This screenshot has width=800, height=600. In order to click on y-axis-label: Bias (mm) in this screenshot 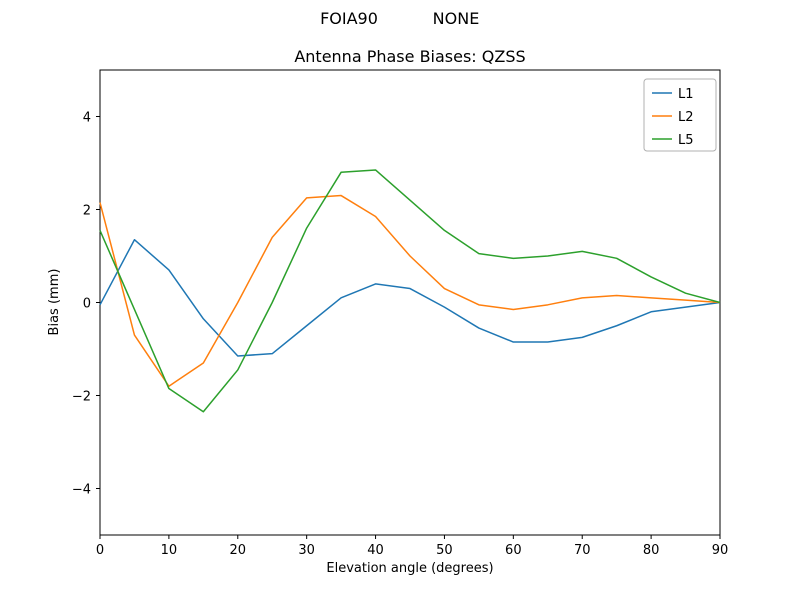, I will do `click(54, 302)`.